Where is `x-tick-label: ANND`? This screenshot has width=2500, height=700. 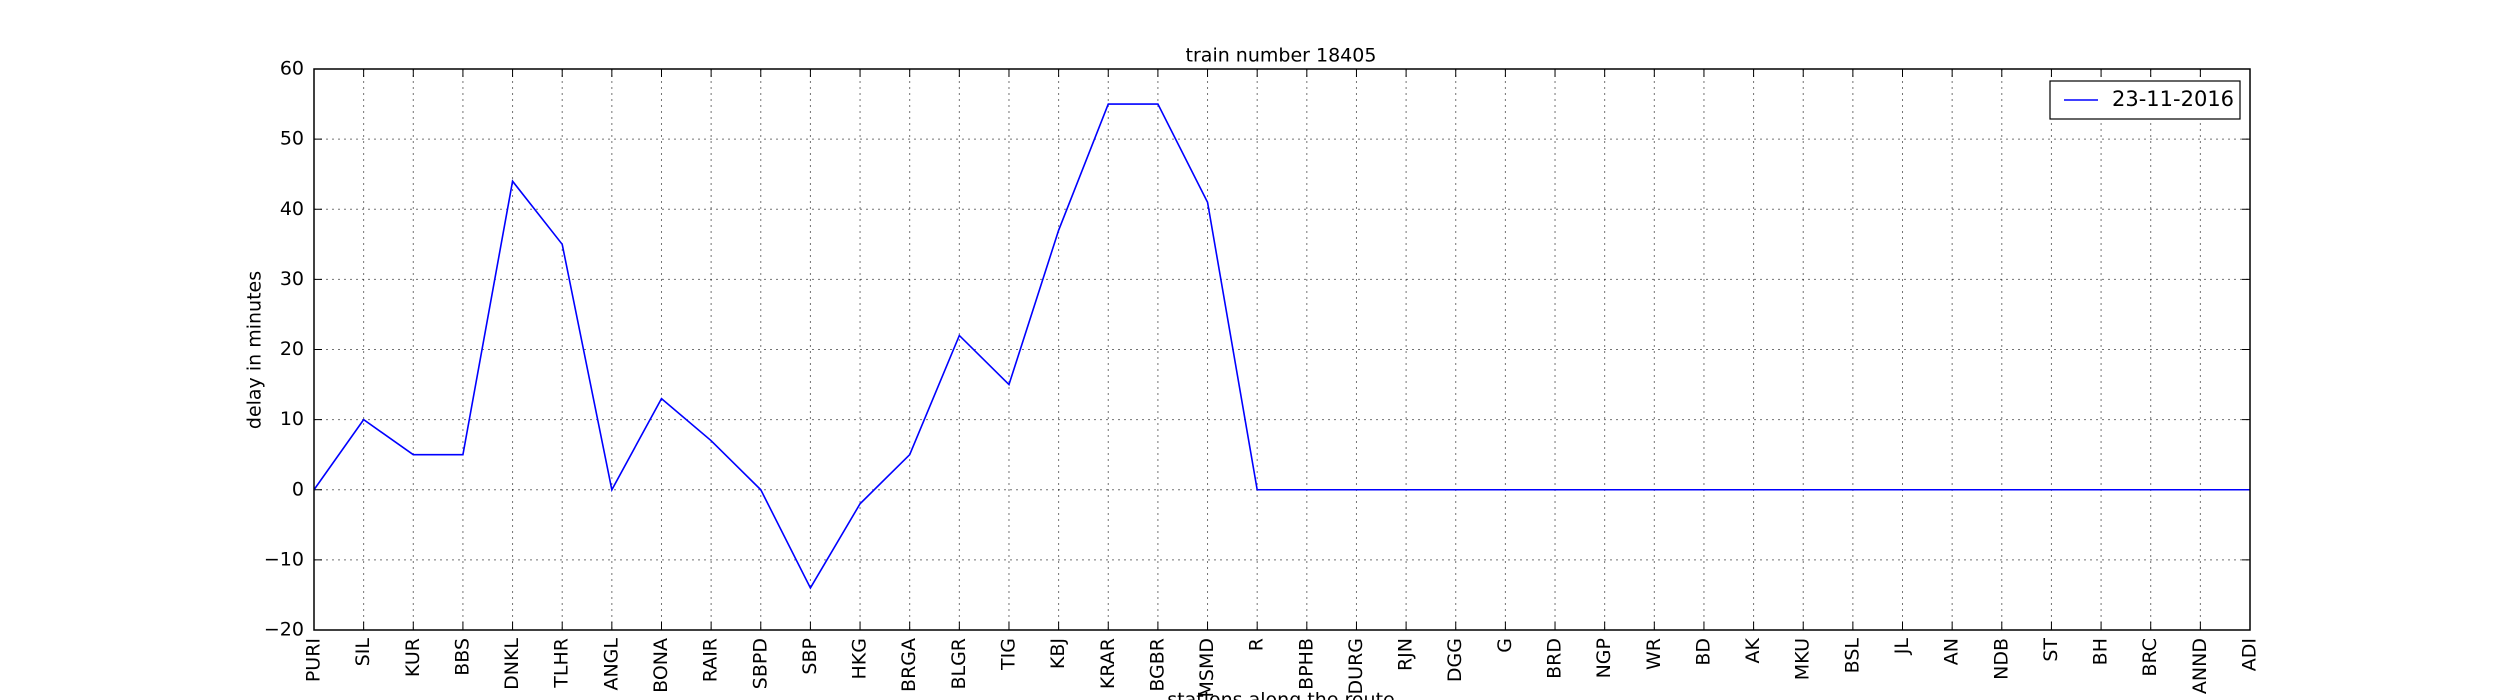
x-tick-label: ANND is located at coordinates (2200, 666).